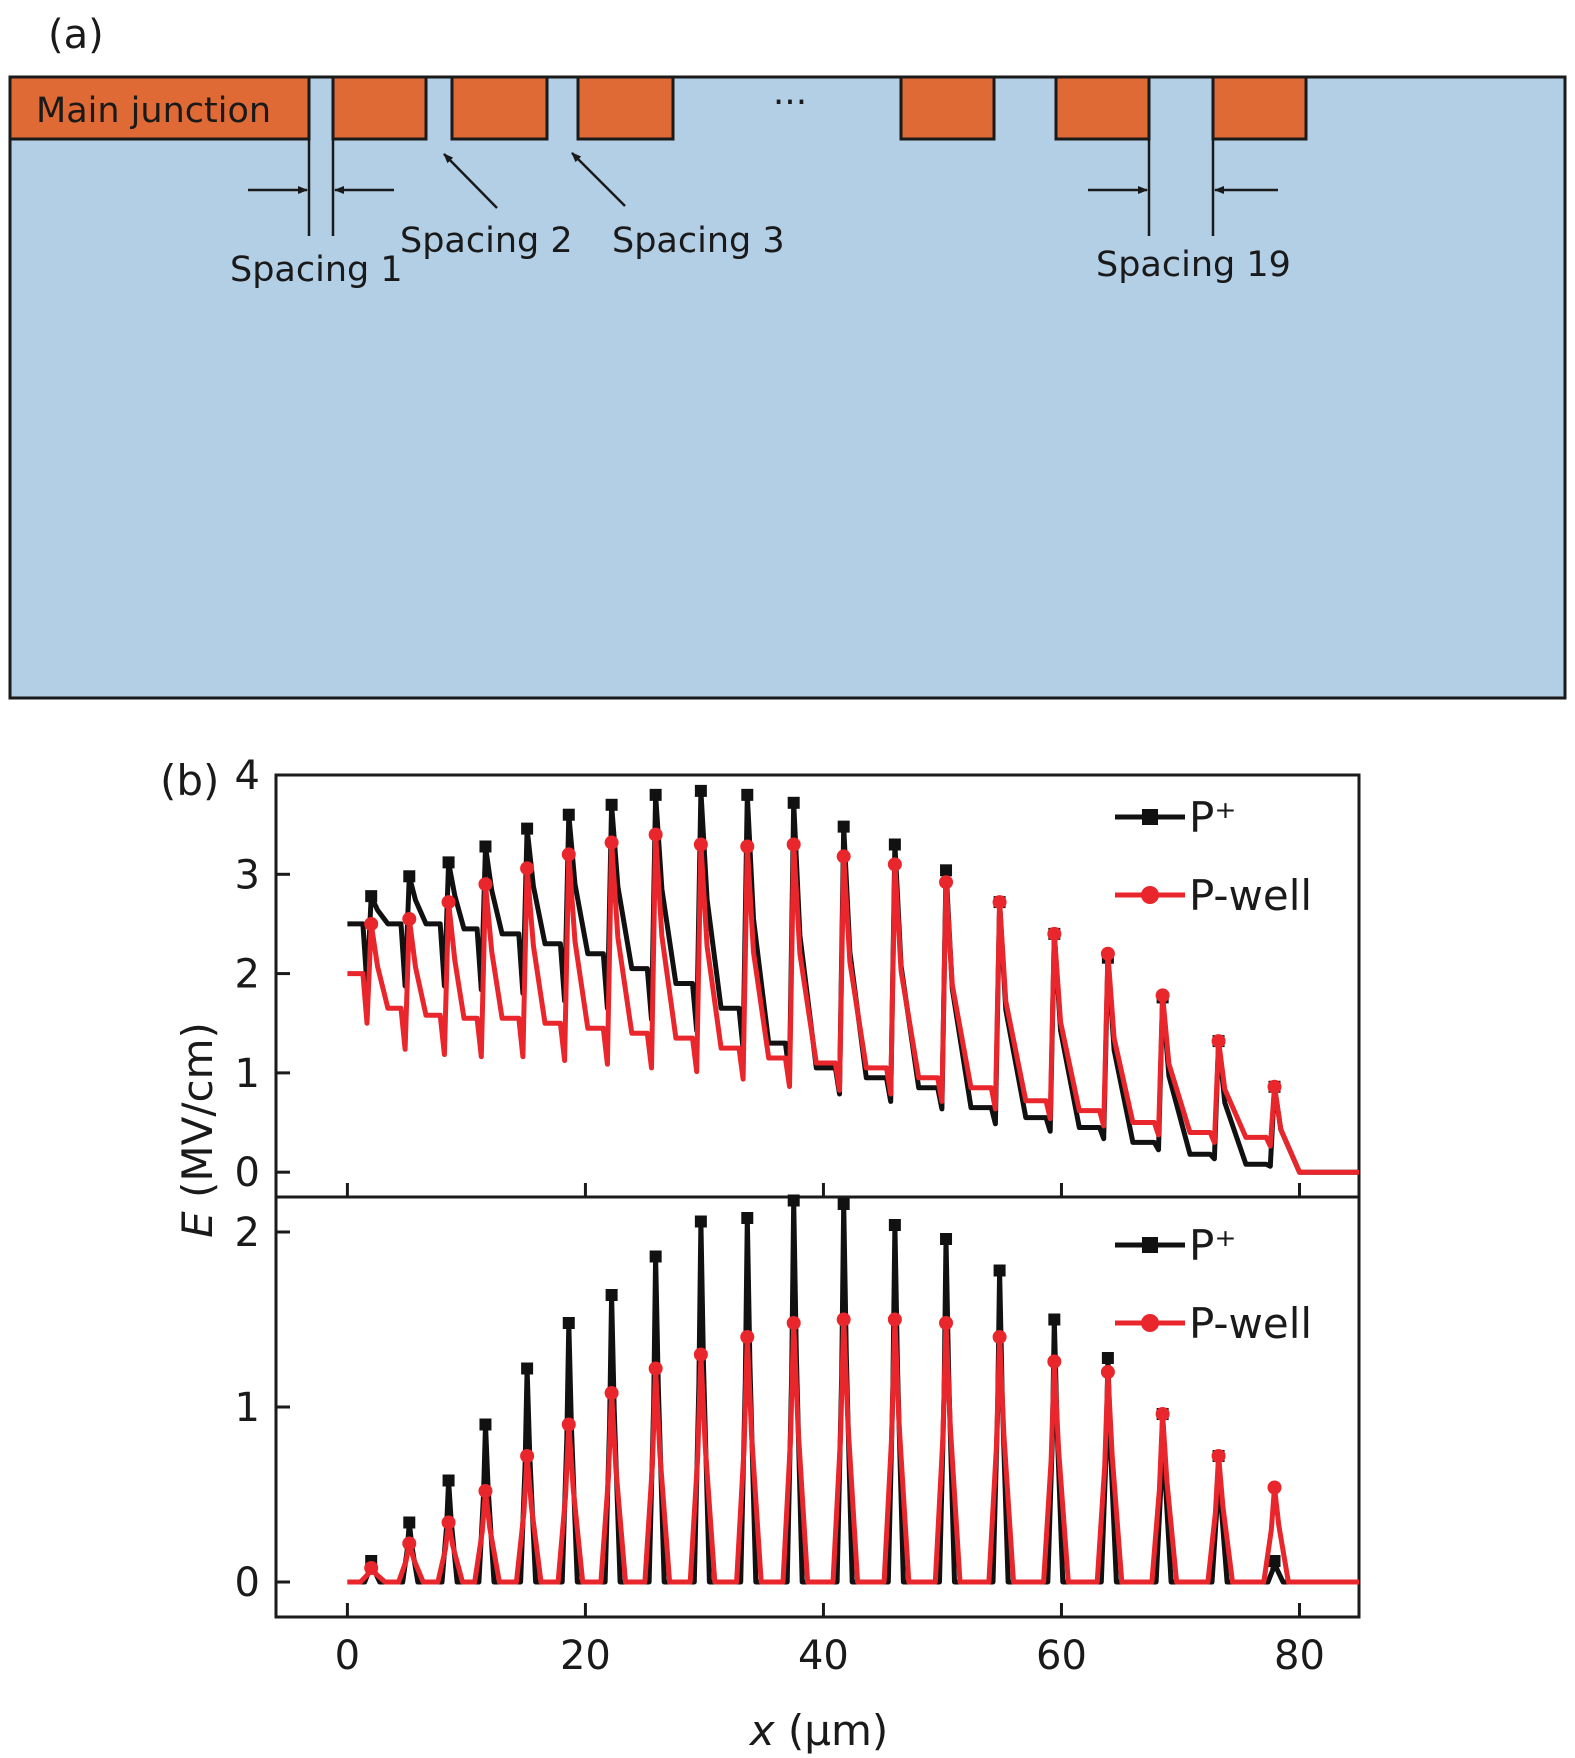 The width and height of the screenshot is (1575, 1758). Describe the element at coordinates (1250, 895) in the screenshot. I see `top-legend-label: P-well` at that location.